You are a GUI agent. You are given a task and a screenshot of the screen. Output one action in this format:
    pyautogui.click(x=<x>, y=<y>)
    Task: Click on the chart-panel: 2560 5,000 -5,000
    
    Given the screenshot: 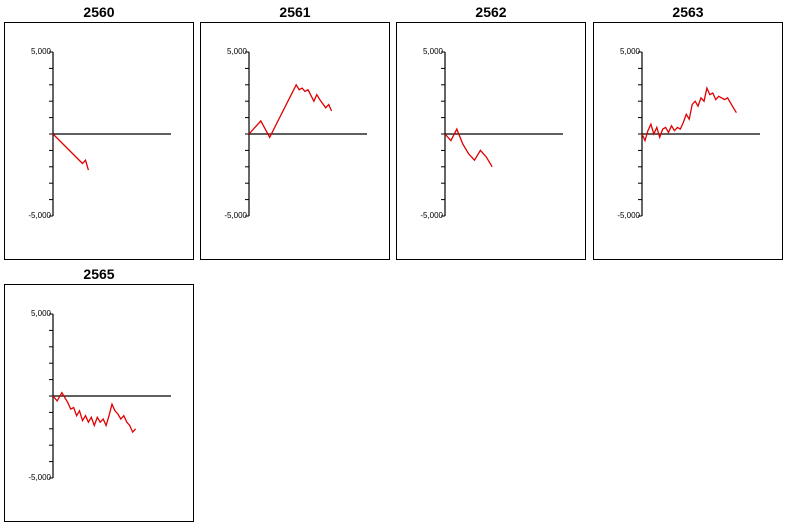 What is the action you would take?
    pyautogui.click(x=99, y=130)
    